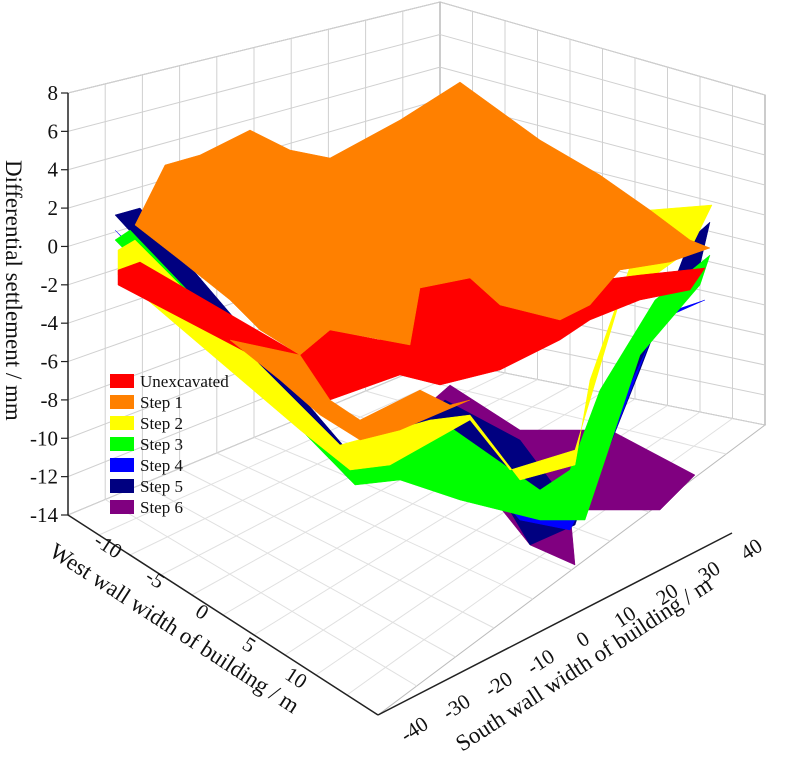  What do you see at coordinates (50, 323) in the screenshot?
I see `z-tick-label: -4` at bounding box center [50, 323].